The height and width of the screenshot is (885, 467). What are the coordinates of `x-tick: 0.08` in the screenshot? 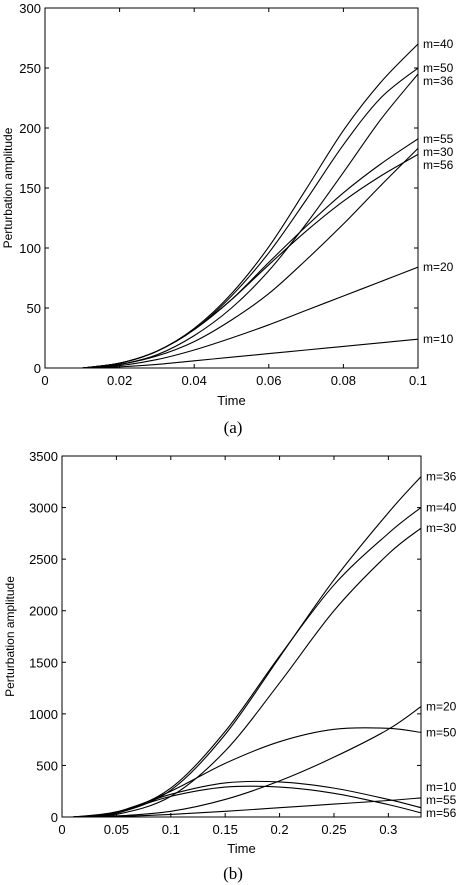 It's located at (343, 198).